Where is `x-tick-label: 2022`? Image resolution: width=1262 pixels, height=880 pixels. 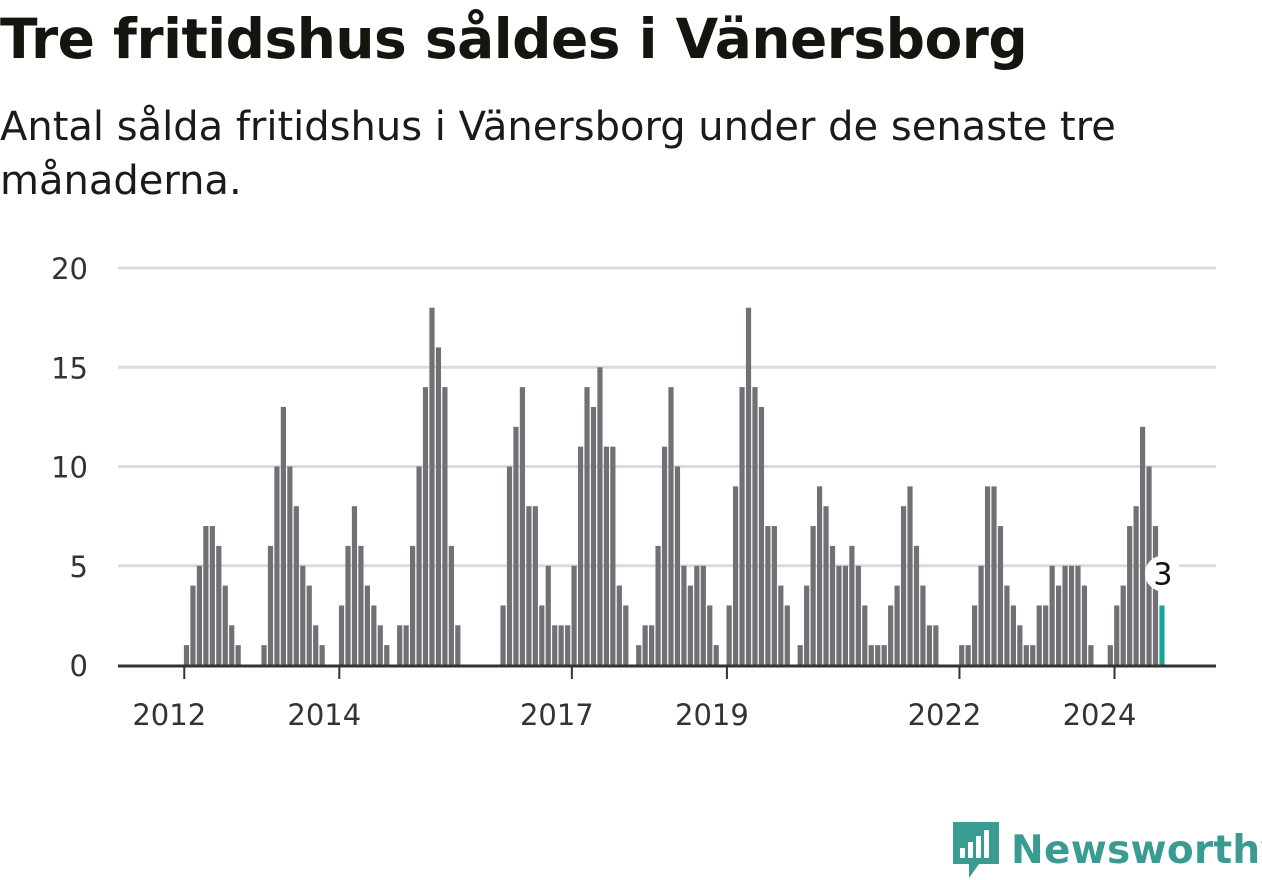 x-tick-label: 2022 is located at coordinates (945, 715).